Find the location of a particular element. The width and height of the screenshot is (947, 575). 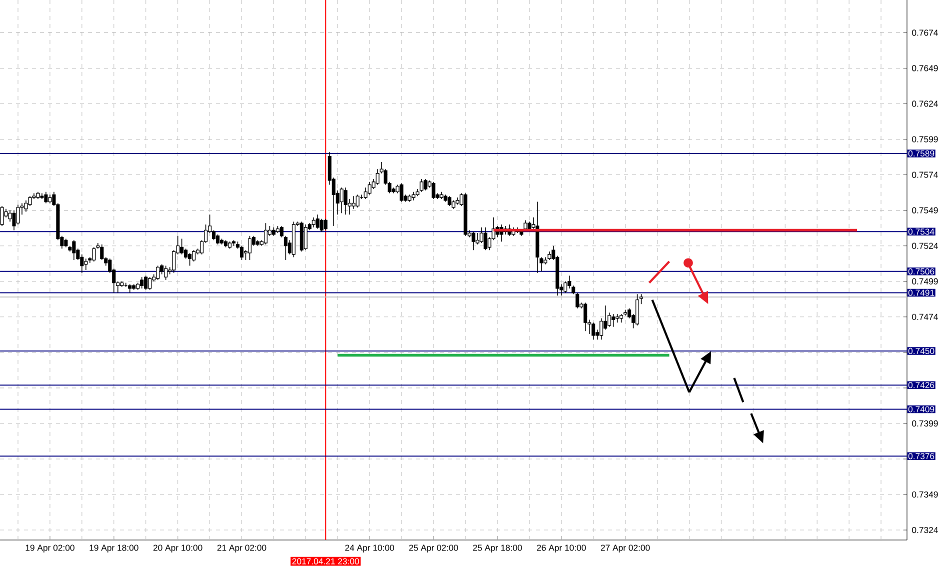

y-tick-label: 0.7349 is located at coordinates (925, 494).